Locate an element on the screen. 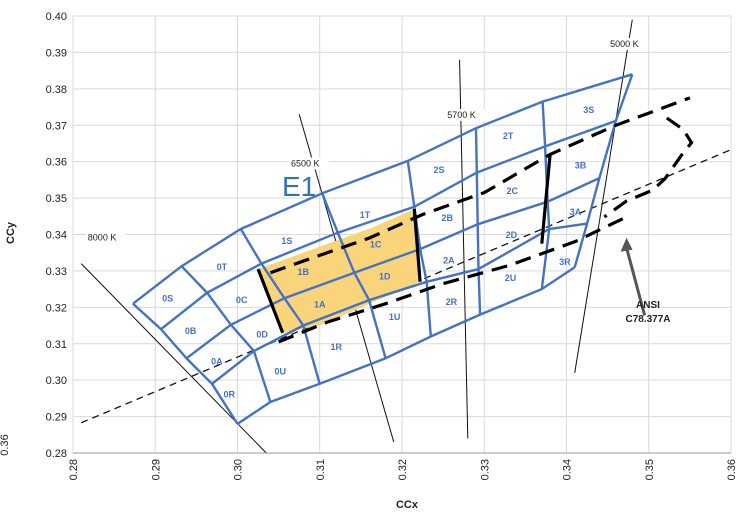  x-axis-label: CCx is located at coordinates (407, 505).